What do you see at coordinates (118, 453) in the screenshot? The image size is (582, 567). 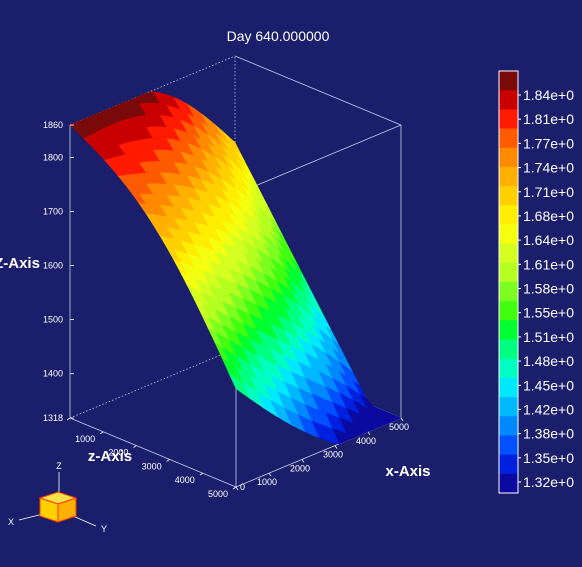 I see `depth-tick-label: 2000` at bounding box center [118, 453].